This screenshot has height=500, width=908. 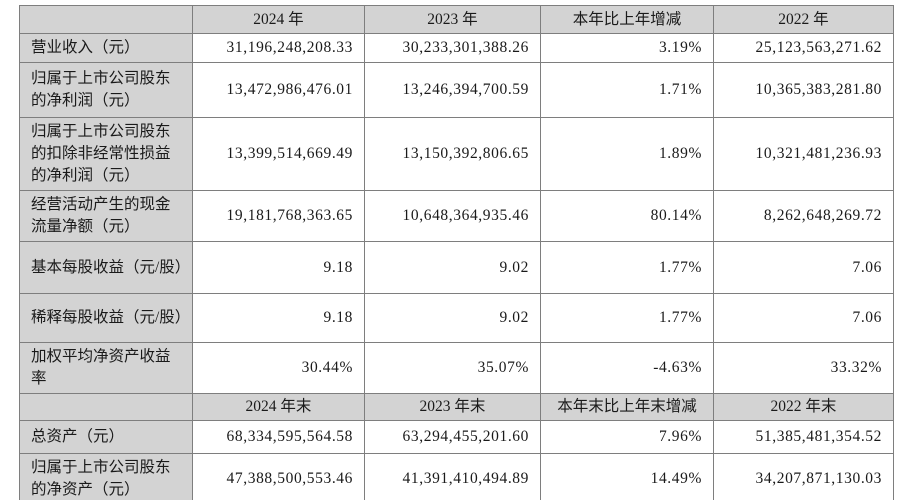 What do you see at coordinates (278, 368) in the screenshot?
I see `cell-2024: 30.44%` at bounding box center [278, 368].